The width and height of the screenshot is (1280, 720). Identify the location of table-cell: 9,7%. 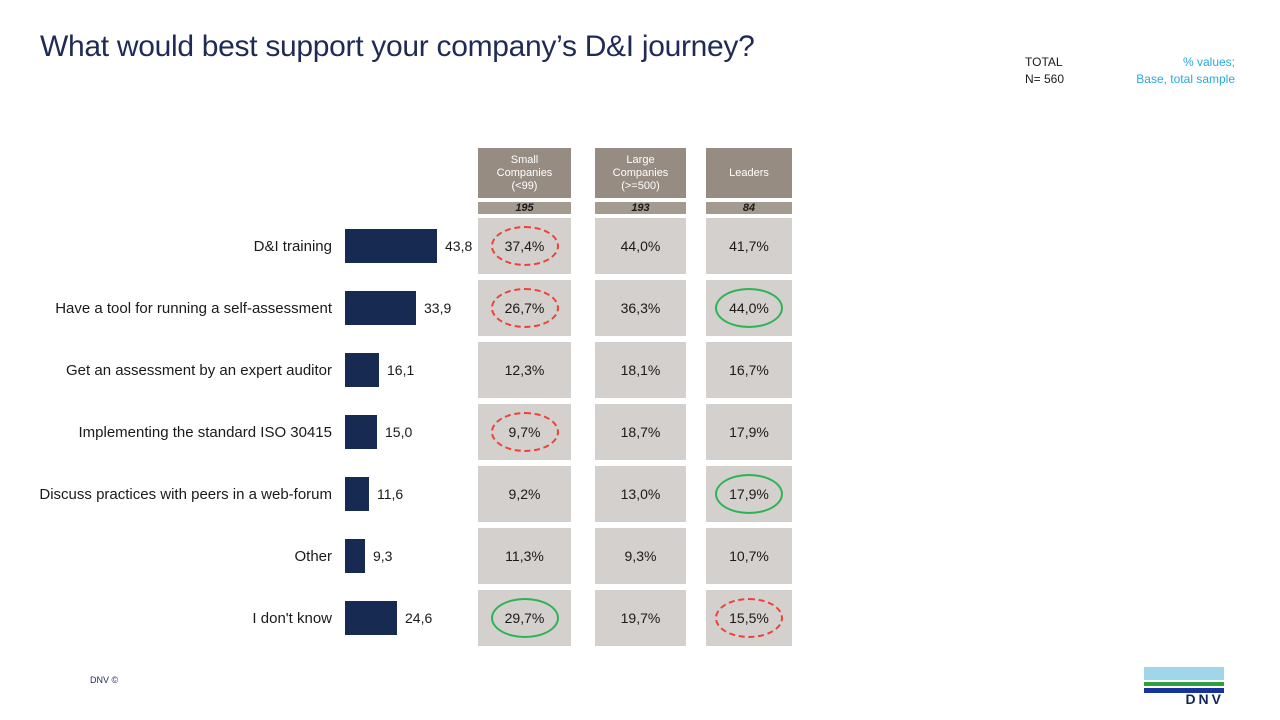
(524, 432).